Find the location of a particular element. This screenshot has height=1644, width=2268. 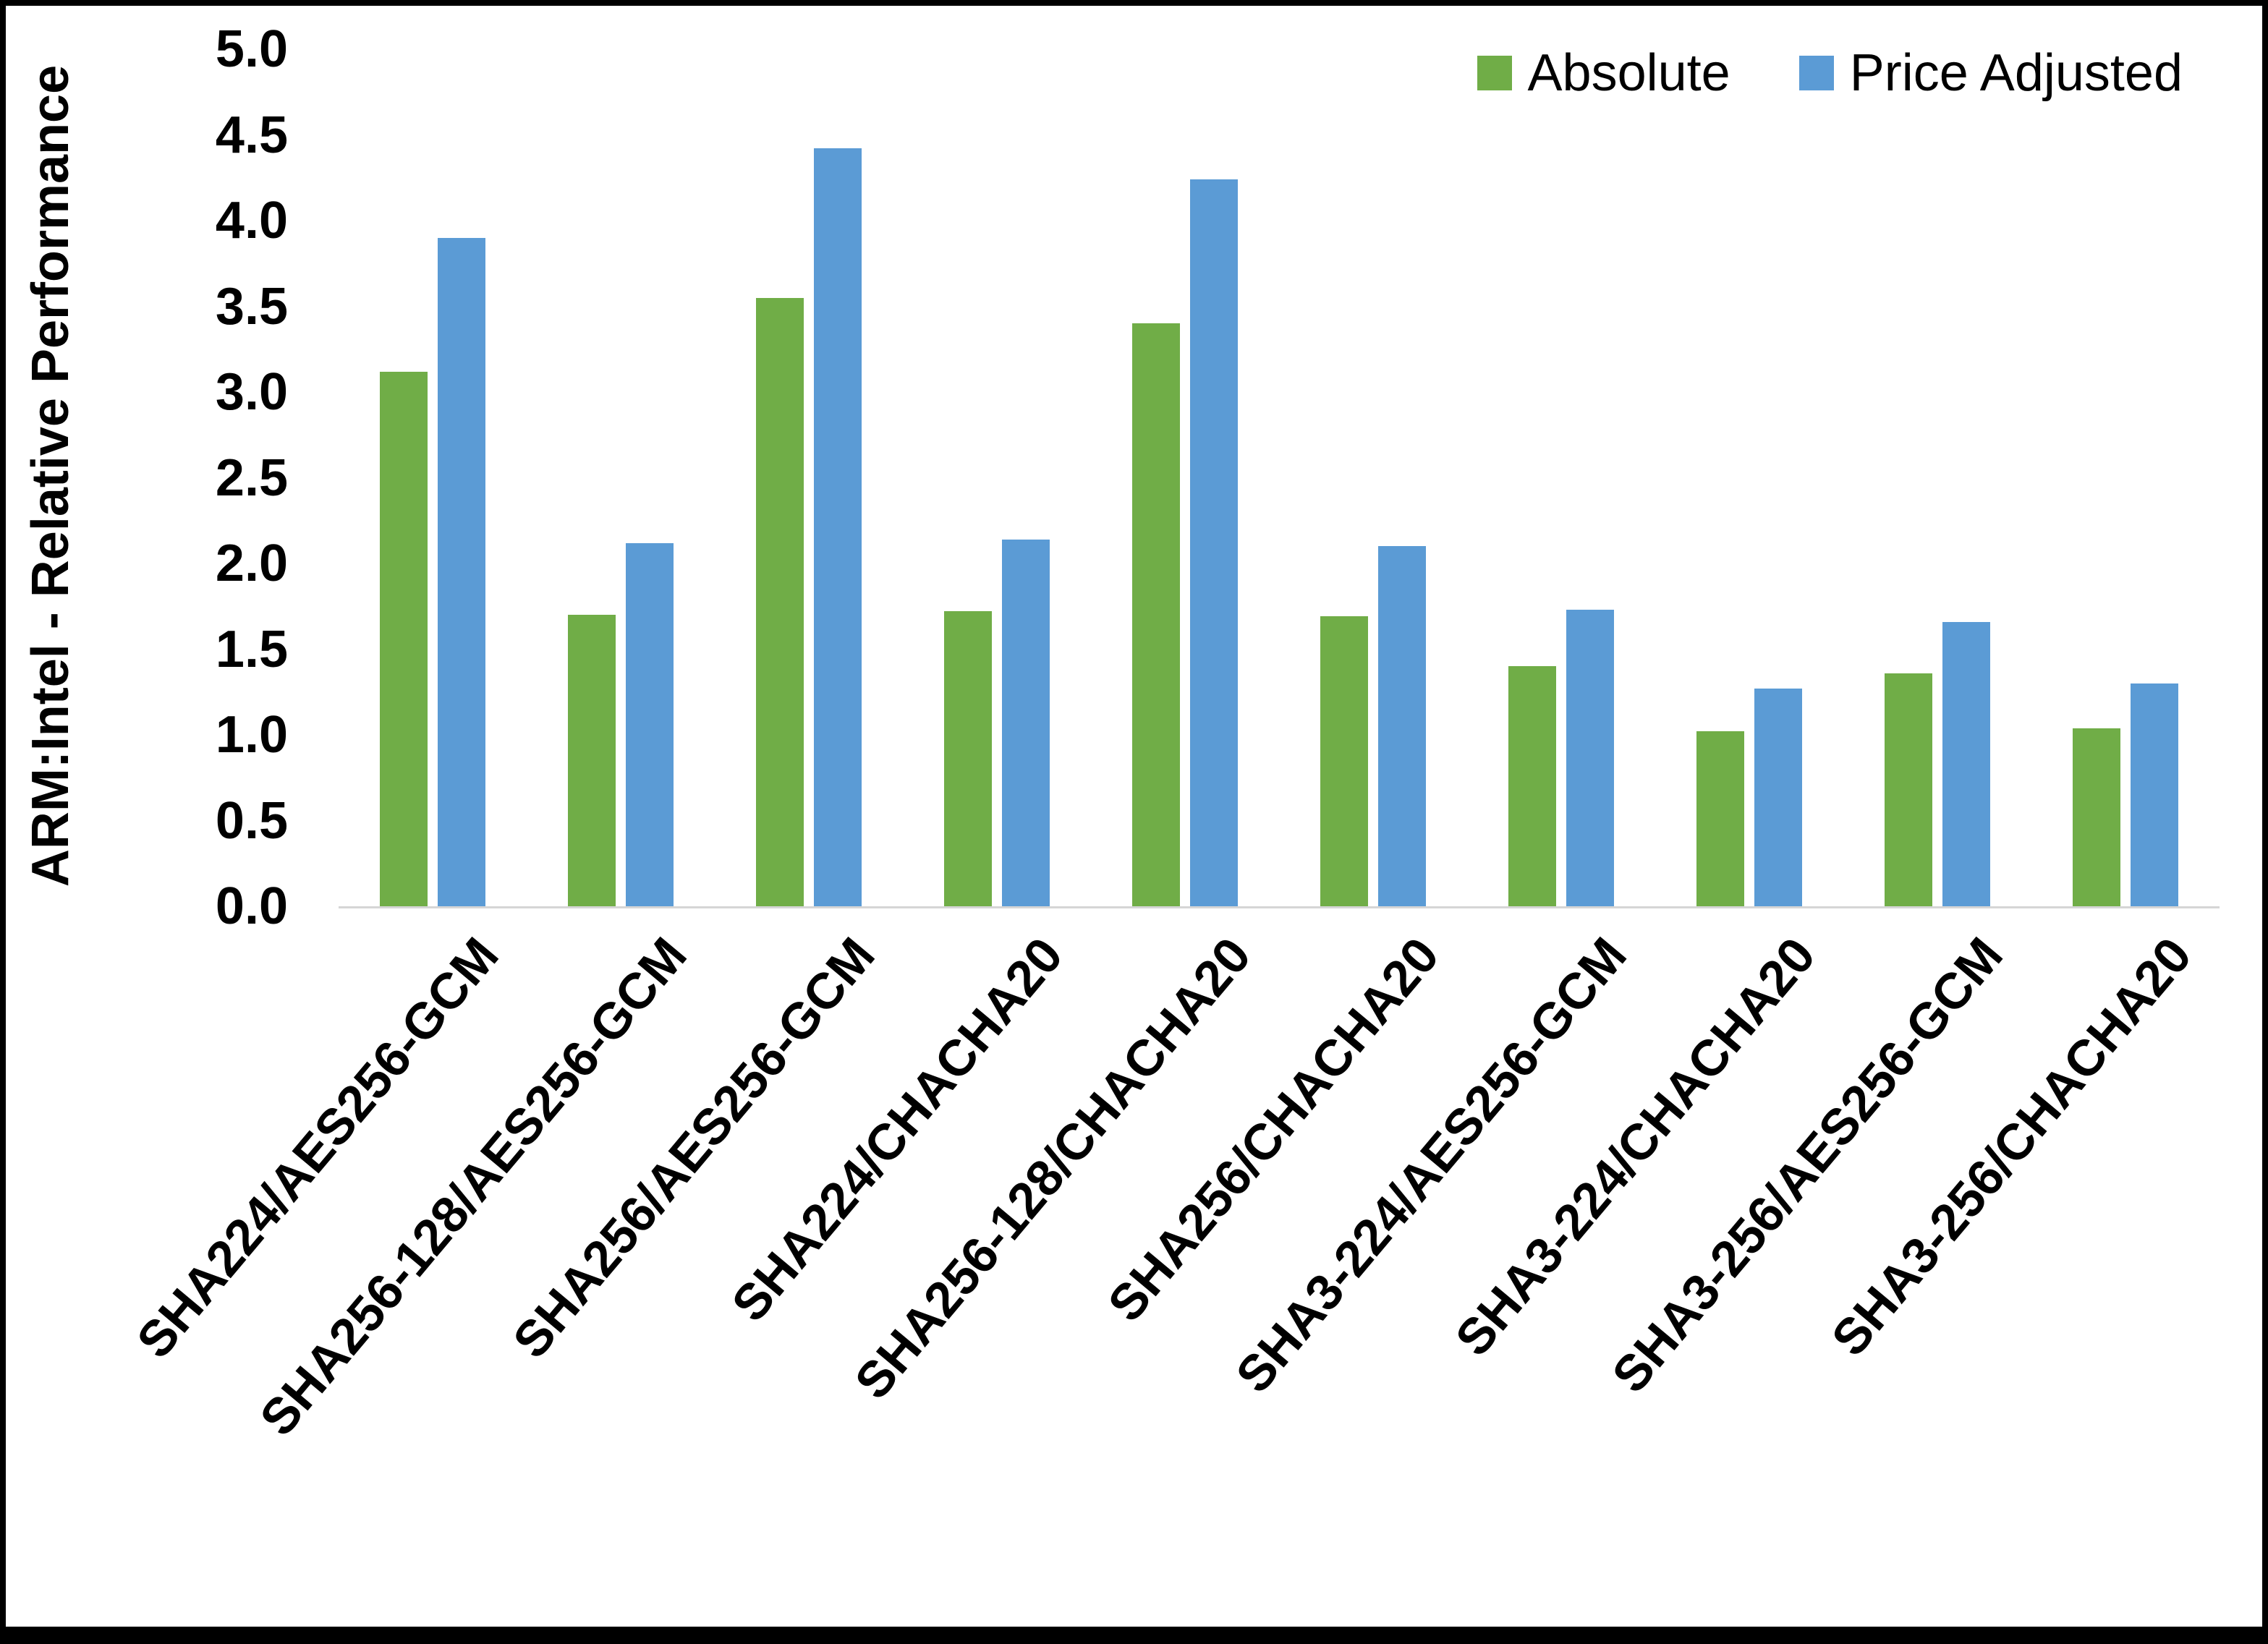

legend-swatch-absolute-icon is located at coordinates (1494, 73).